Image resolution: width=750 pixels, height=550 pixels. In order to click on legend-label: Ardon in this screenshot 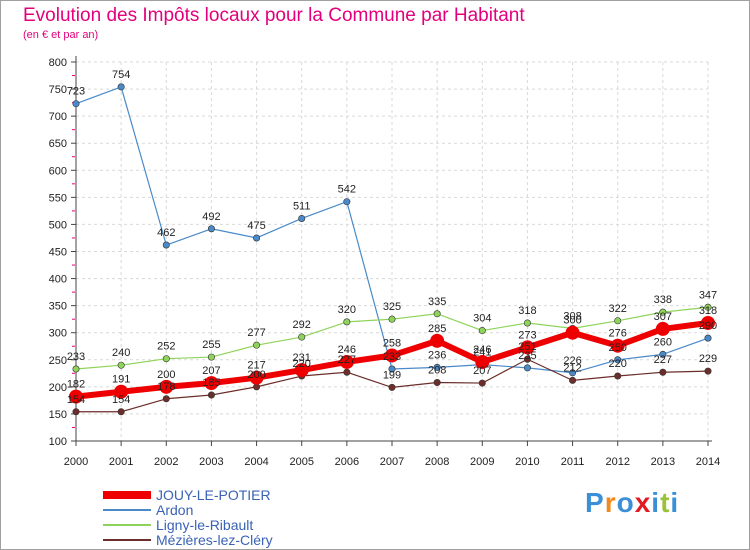, I will do `click(174, 510)`.